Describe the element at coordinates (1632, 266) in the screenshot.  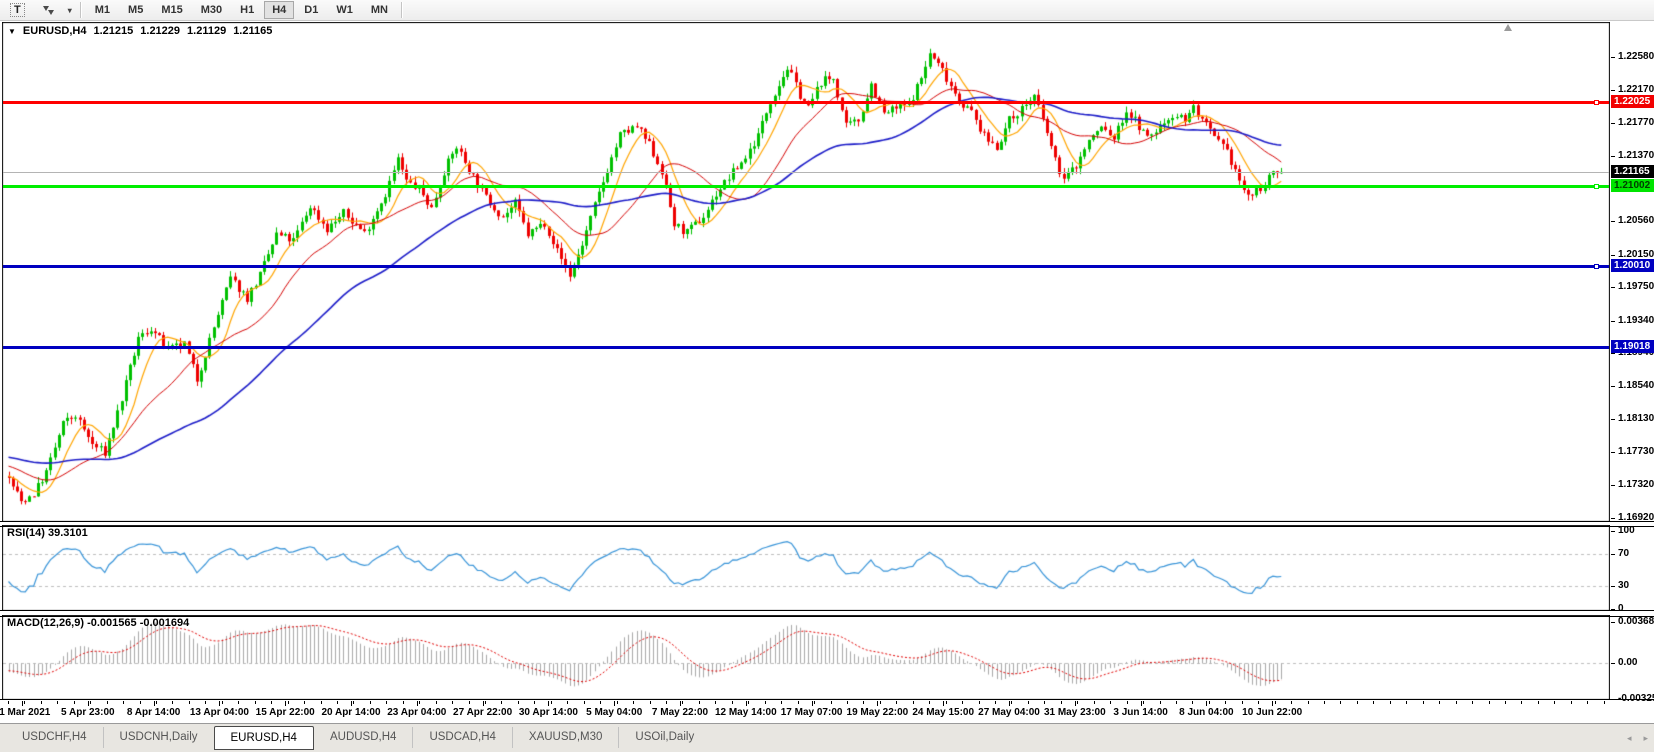
I see `support-line-mid-price-badge: 1.20010` at that location.